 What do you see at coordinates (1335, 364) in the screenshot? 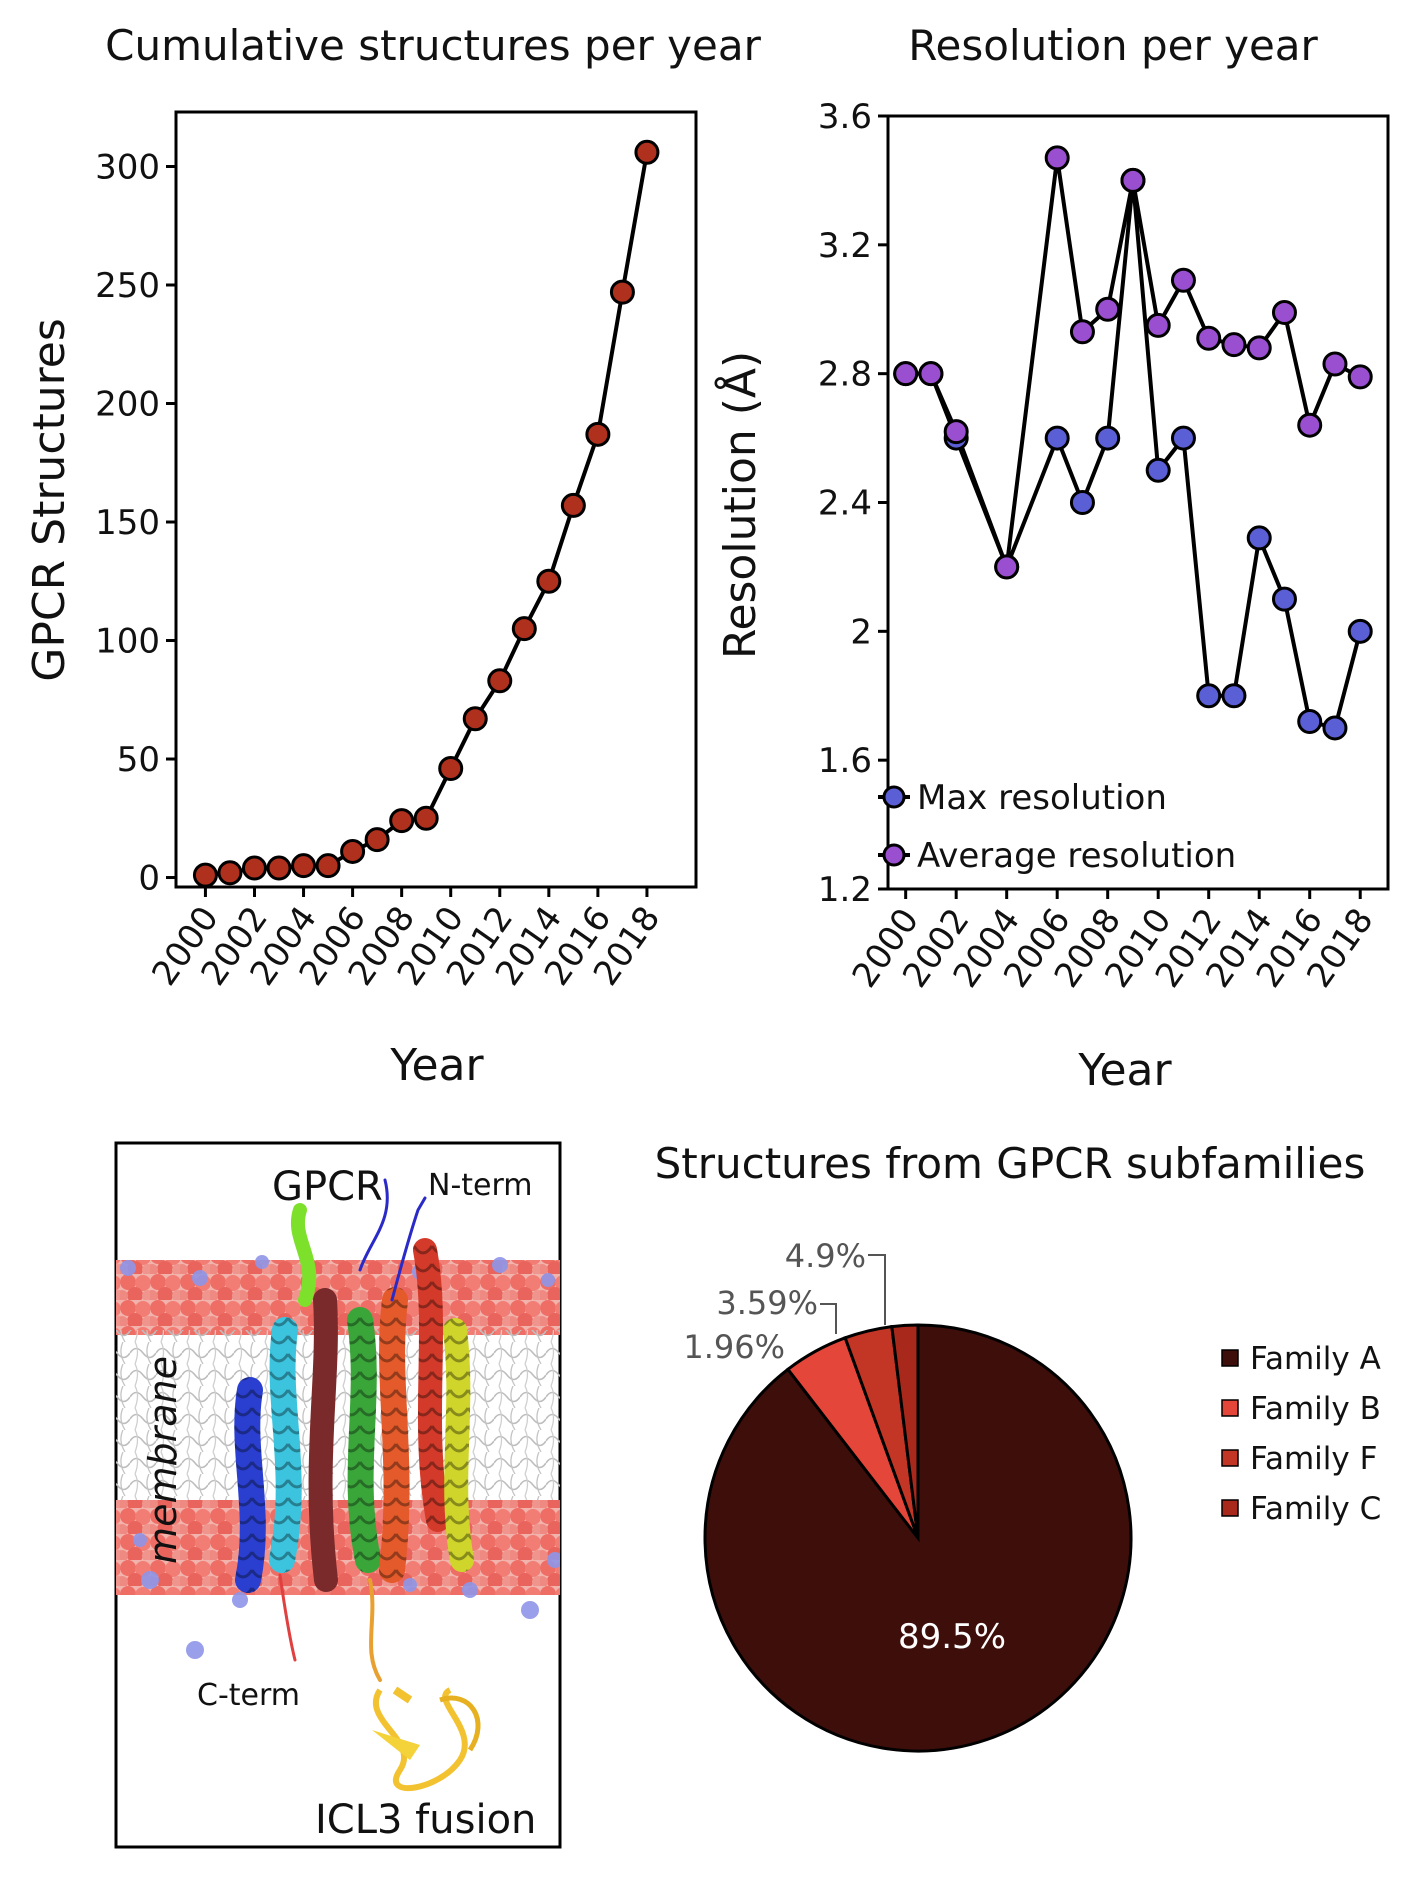
I see `chart2-point-average-2017` at bounding box center [1335, 364].